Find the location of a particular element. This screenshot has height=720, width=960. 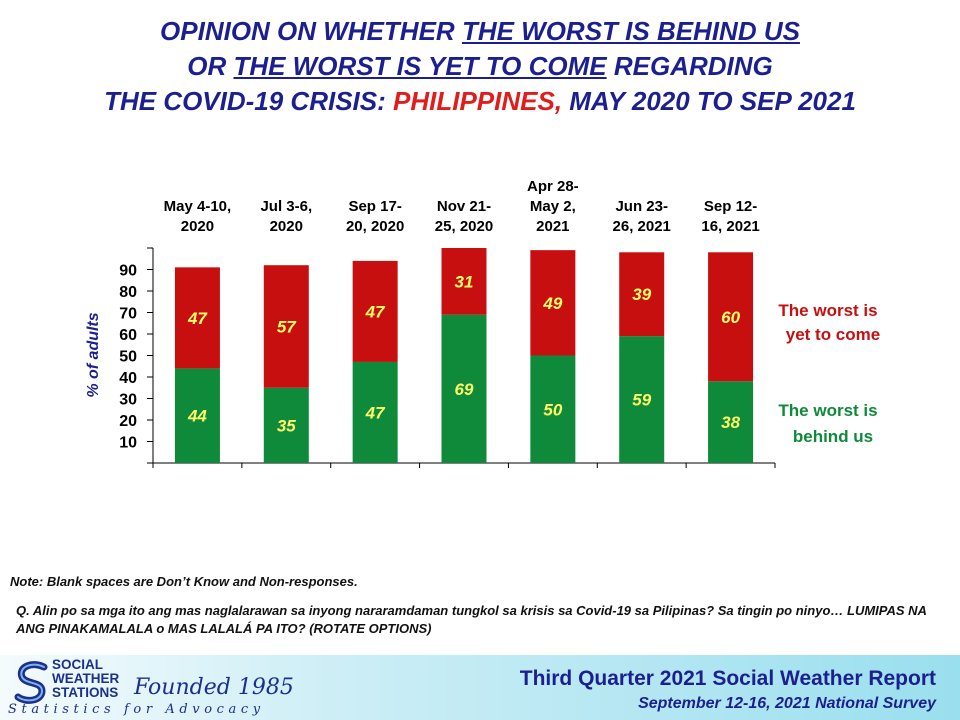

data-label-behind: 47 is located at coordinates (375, 412).